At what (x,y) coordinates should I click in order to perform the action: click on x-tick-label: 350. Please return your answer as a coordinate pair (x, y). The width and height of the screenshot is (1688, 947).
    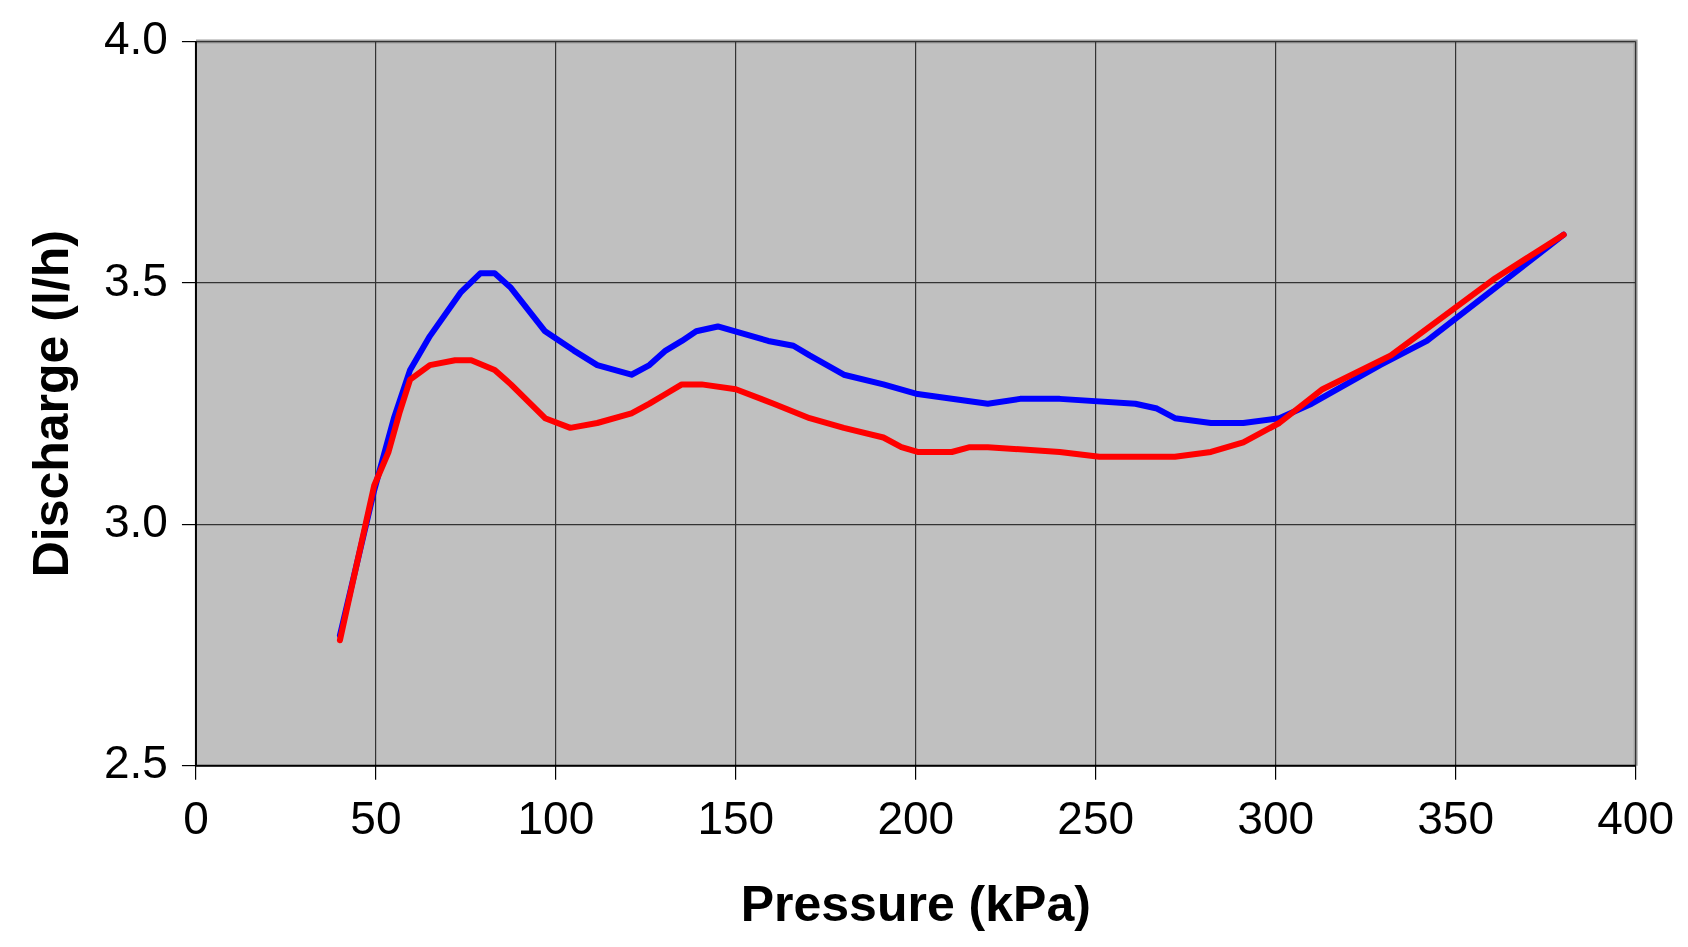
    Looking at the image, I should click on (1456, 818).